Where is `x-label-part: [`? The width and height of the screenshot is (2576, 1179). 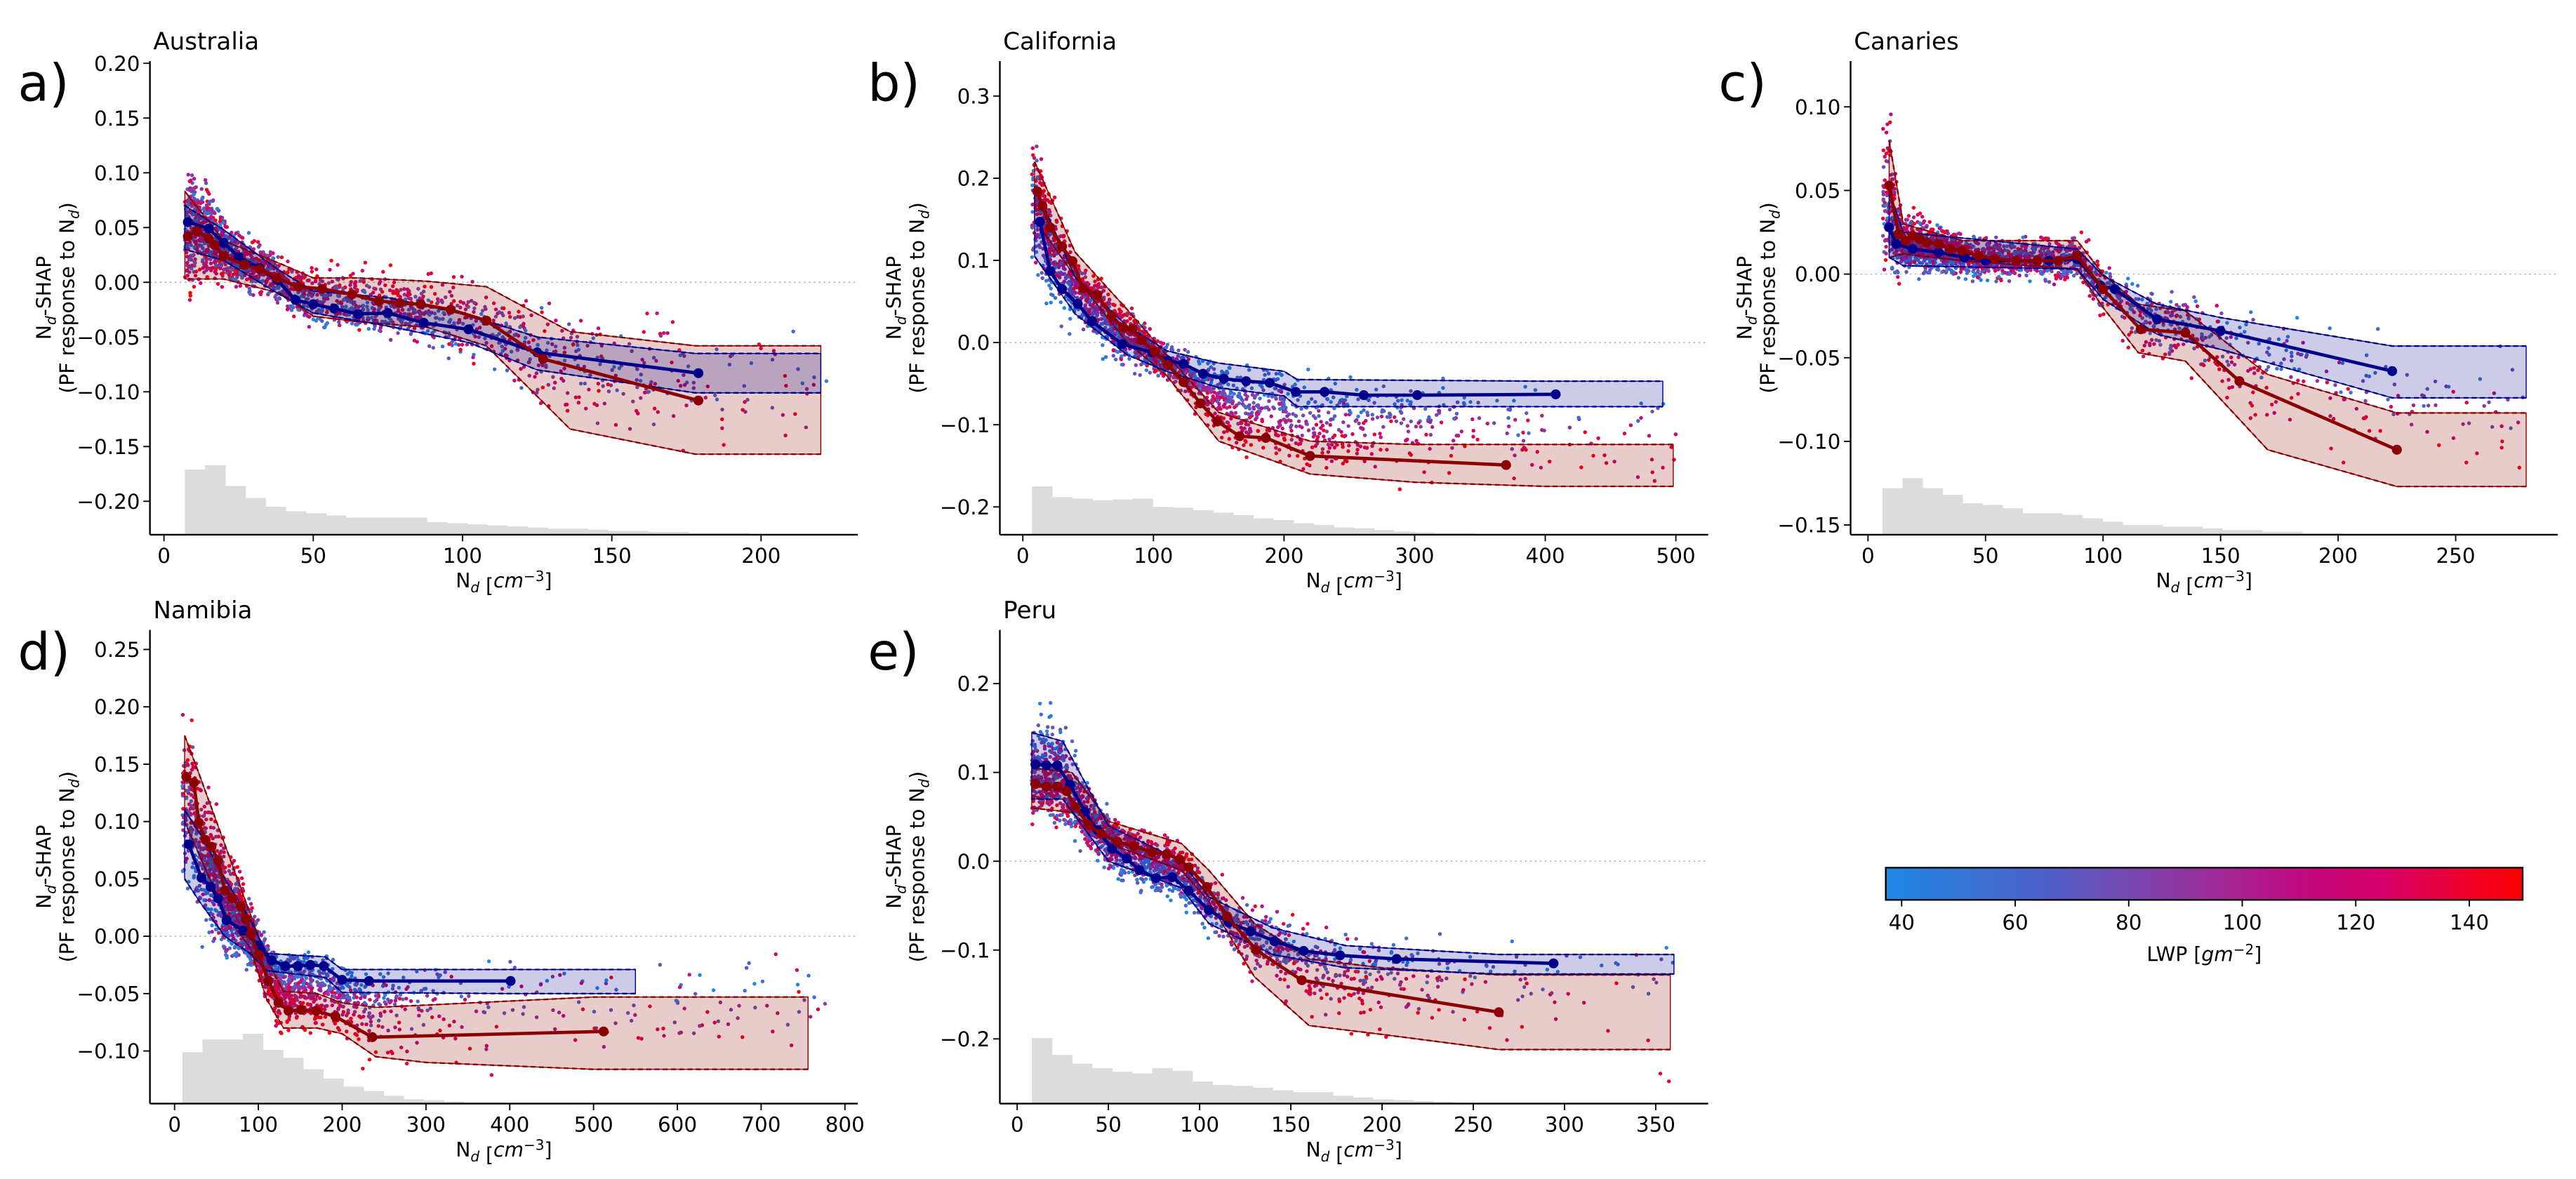 x-label-part: [ is located at coordinates (486, 585).